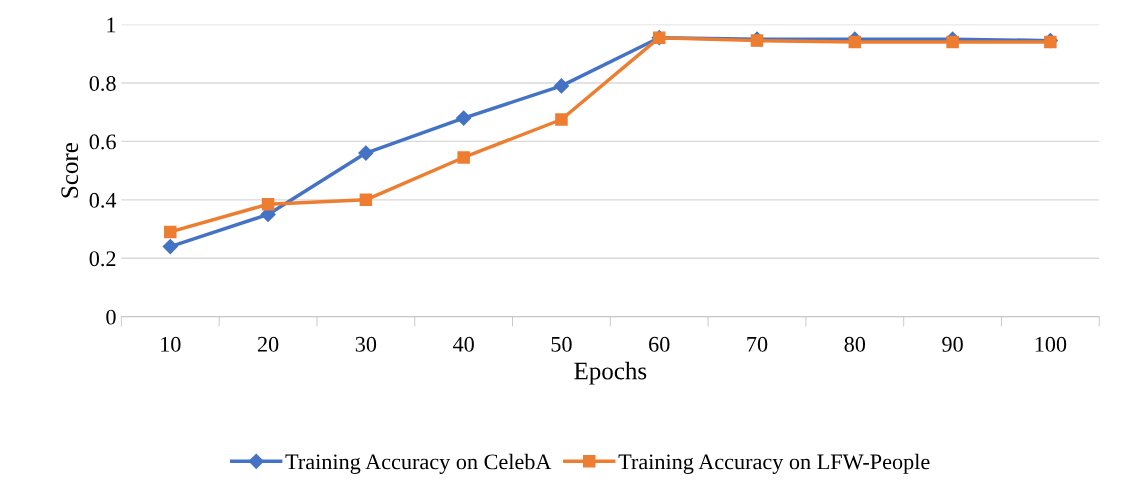 This screenshot has height=491, width=1124. Describe the element at coordinates (111, 317) in the screenshot. I see `y-tick-label: 0` at that location.